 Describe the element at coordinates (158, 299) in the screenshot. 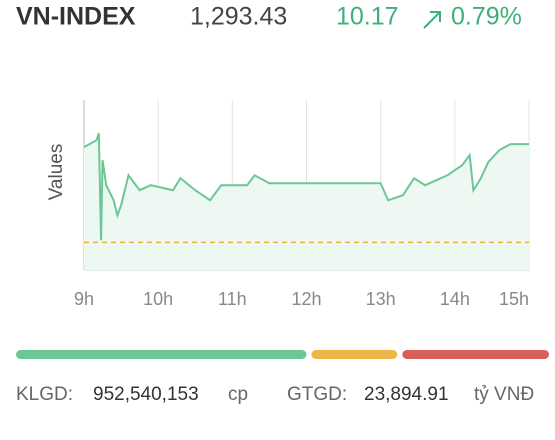

I see `x-tick-label: 10h` at that location.